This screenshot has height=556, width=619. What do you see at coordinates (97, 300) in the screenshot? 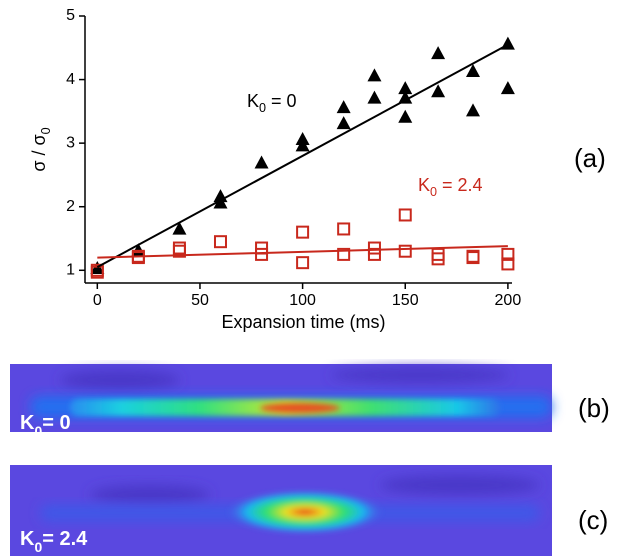
I see `x-tick-label: 0` at bounding box center [97, 300].